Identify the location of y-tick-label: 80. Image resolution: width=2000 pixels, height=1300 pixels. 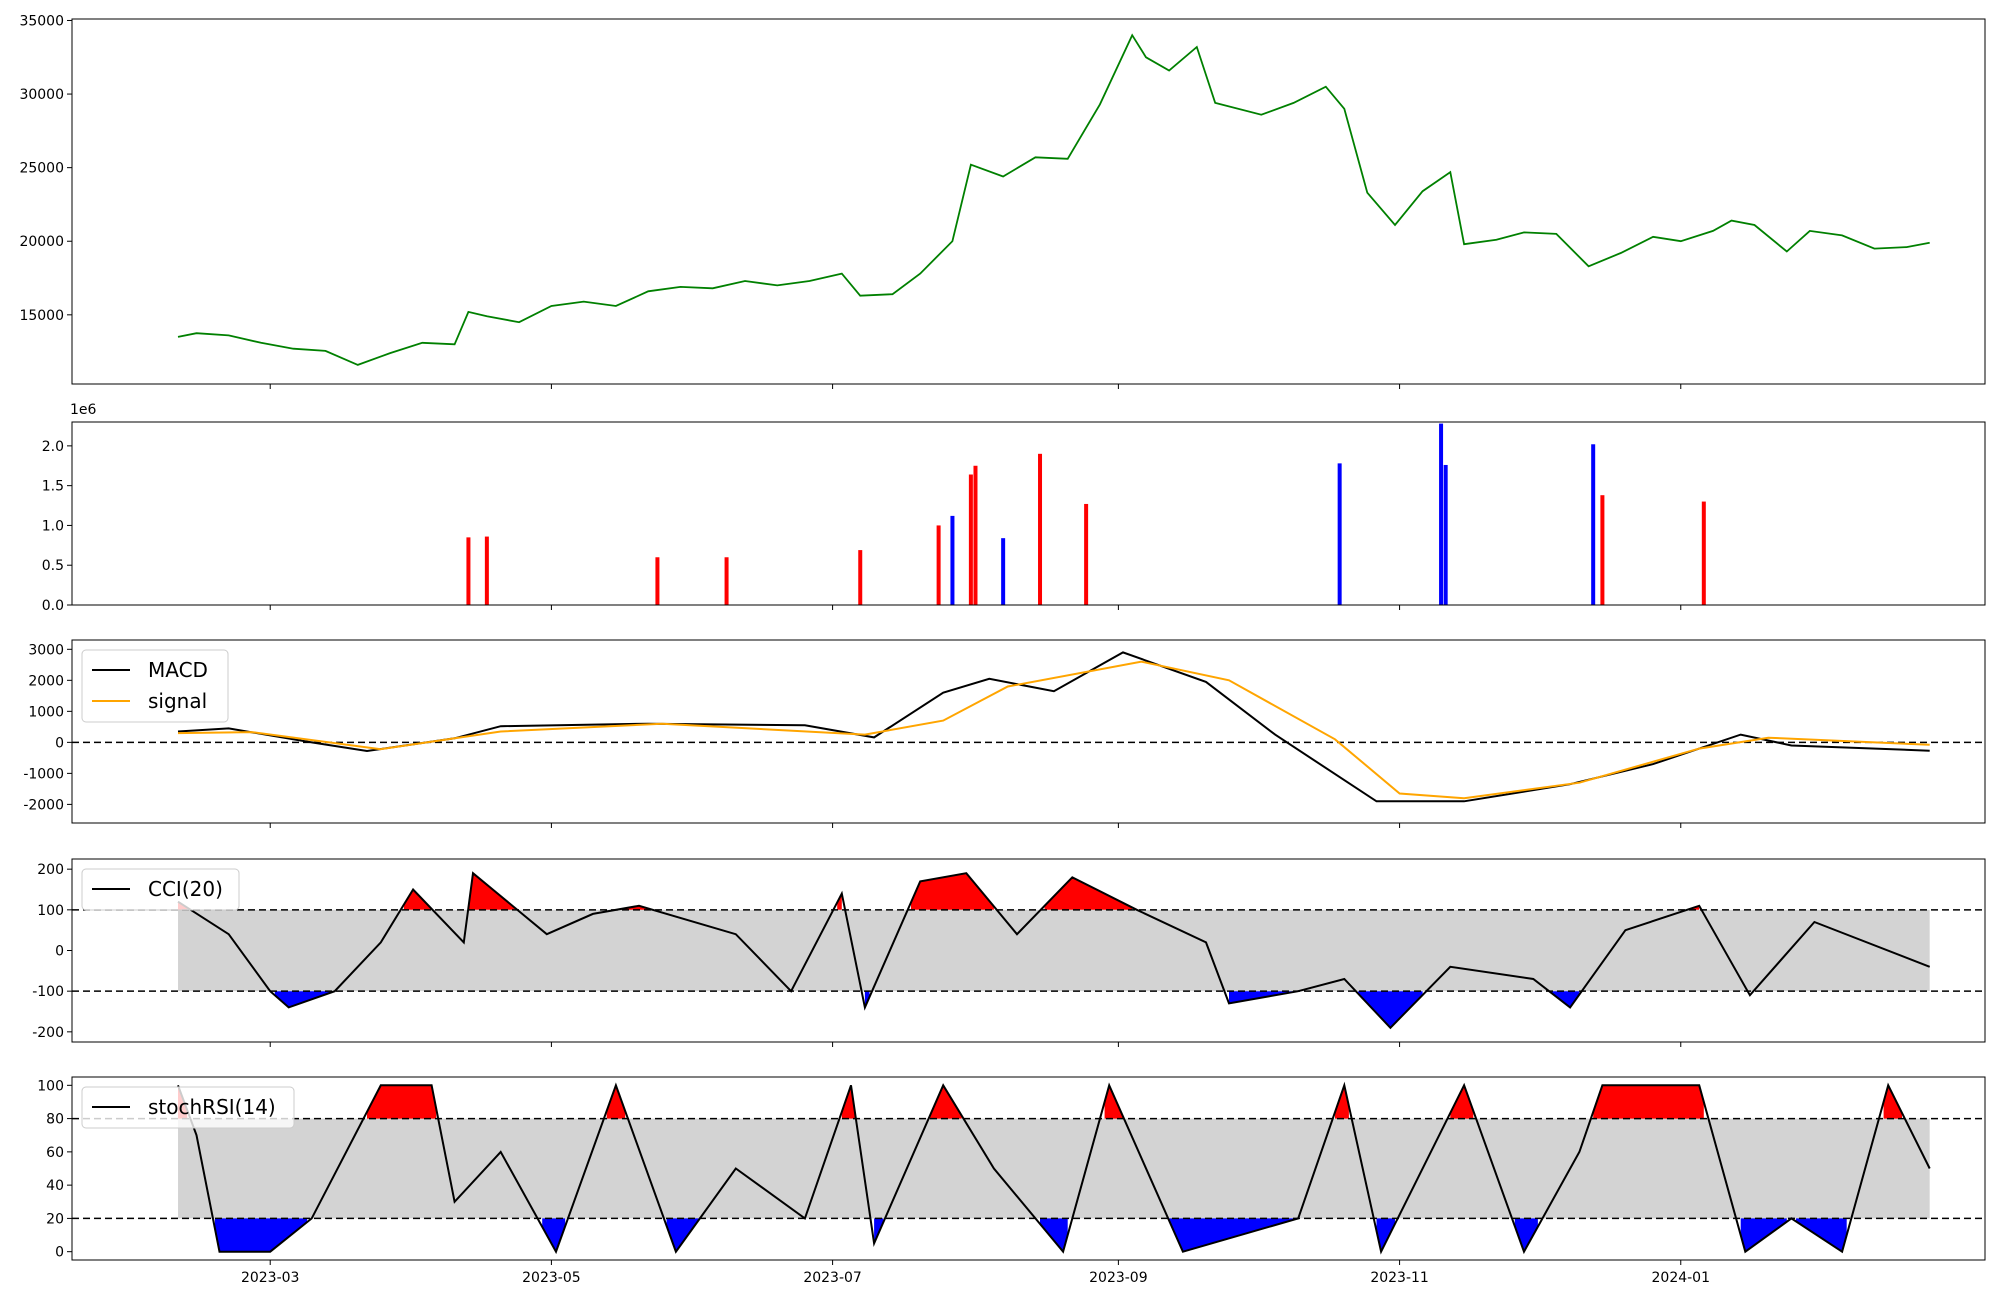
(55, 1120).